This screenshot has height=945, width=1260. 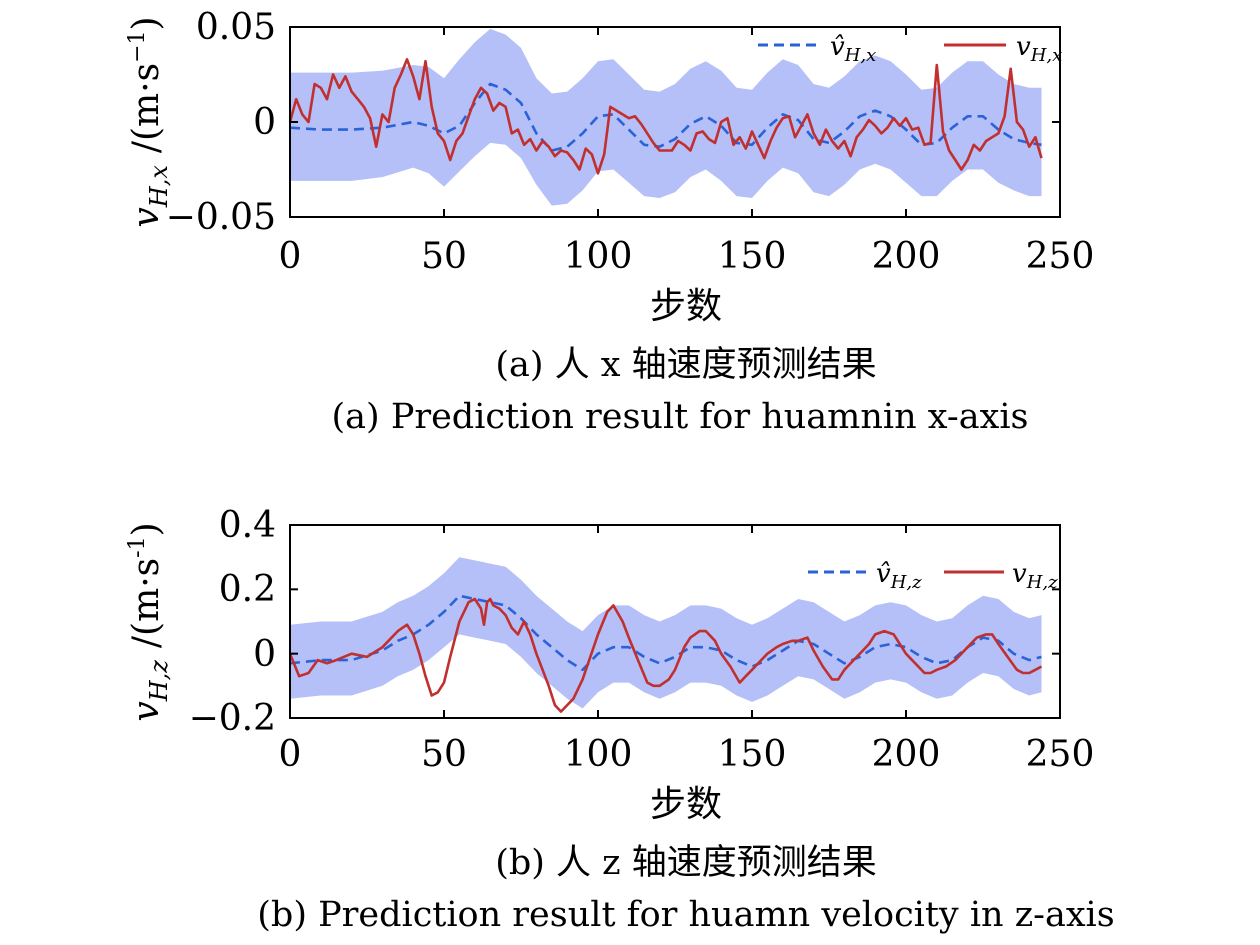 What do you see at coordinates (686, 863) in the screenshot?
I see `caption-chinese: (b) 人 z 轴速度预测结果` at bounding box center [686, 863].